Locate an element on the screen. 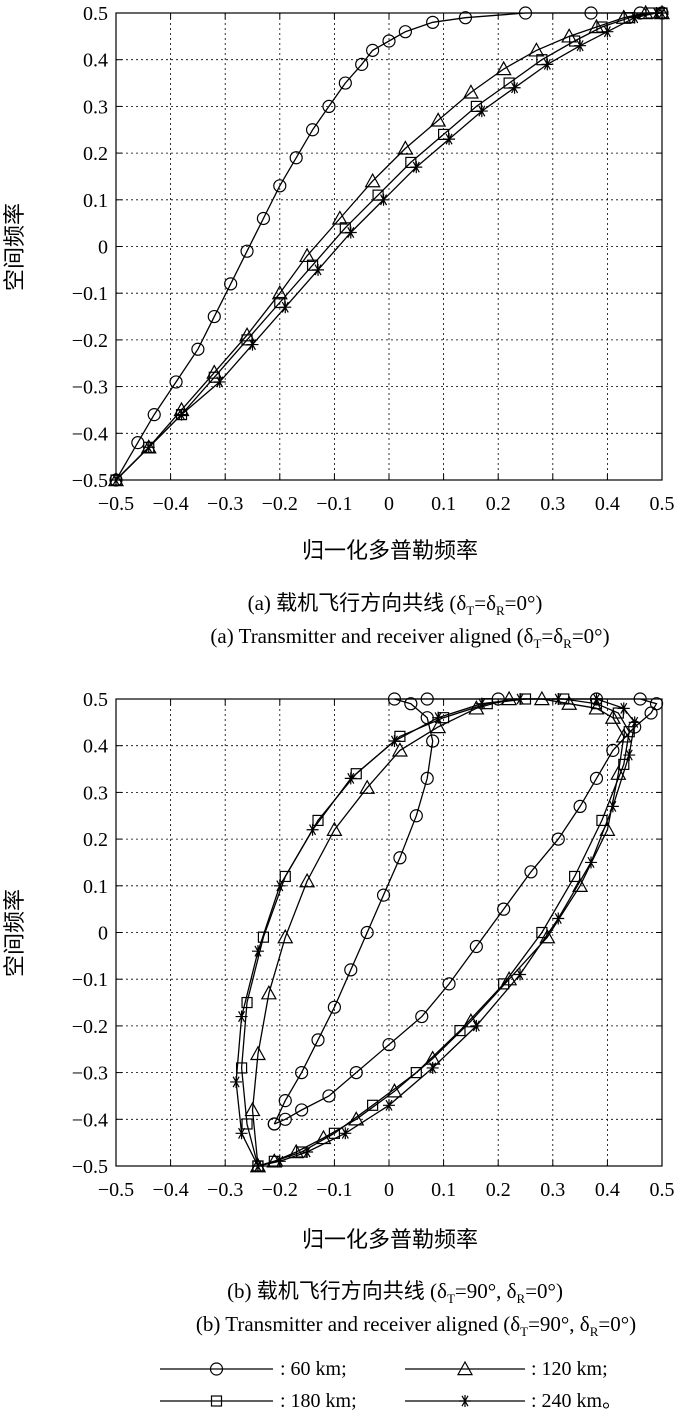 Image resolution: width=700 pixels, height=1424 pixels. x-tick-label: 0 is located at coordinates (389, 1190).